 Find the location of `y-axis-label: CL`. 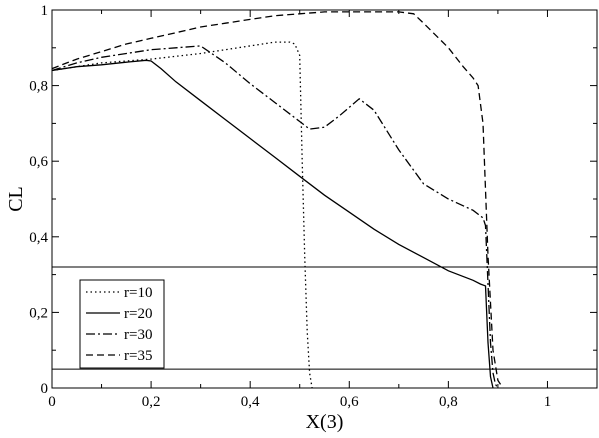

y-axis-label: CL is located at coordinates (16, 199).